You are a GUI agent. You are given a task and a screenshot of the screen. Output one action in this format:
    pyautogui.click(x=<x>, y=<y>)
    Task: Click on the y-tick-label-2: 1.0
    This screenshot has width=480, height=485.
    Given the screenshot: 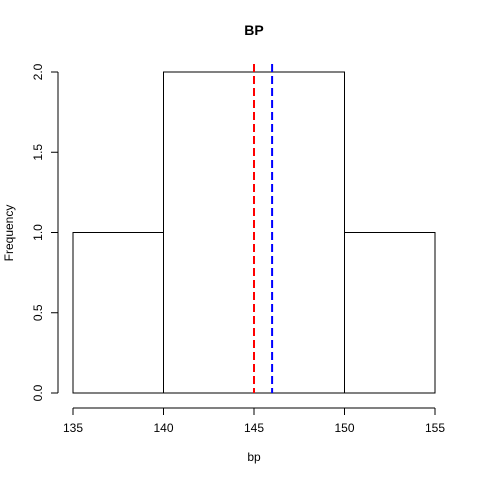 What is the action you would take?
    pyautogui.click(x=38, y=232)
    